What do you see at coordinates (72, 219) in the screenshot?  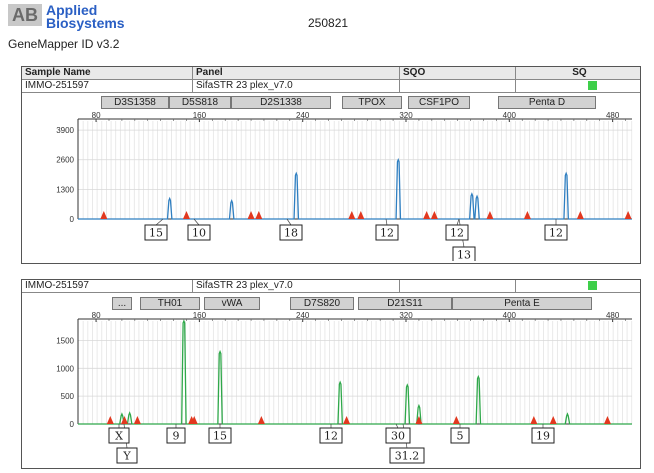 I see `y-tick-label: 0` at bounding box center [72, 219].